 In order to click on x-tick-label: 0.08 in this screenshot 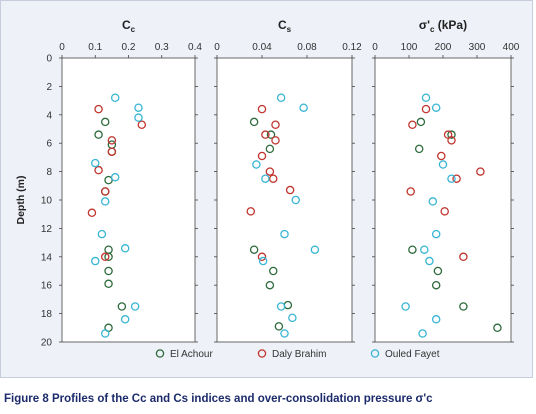, I will do `click(307, 47)`.